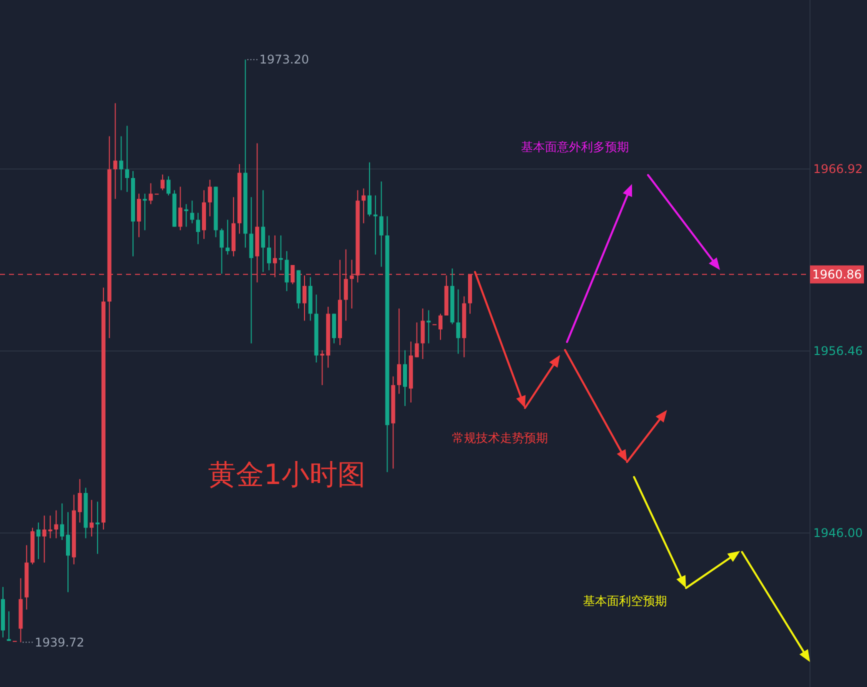 Image resolution: width=867 pixels, height=687 pixels. Describe the element at coordinates (59, 642) in the screenshot. I see `annotation: 1939.72` at that location.